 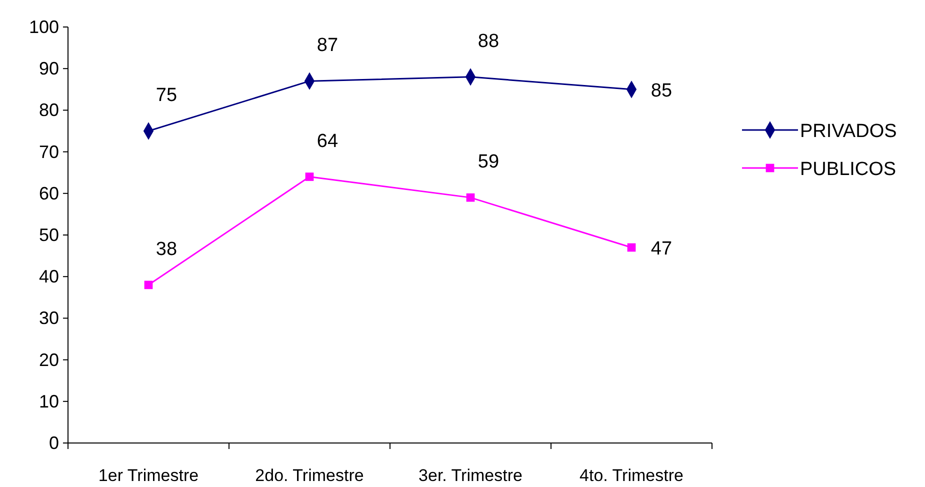 What do you see at coordinates (48, 110) in the screenshot?
I see `y-tick-label: 80` at bounding box center [48, 110].